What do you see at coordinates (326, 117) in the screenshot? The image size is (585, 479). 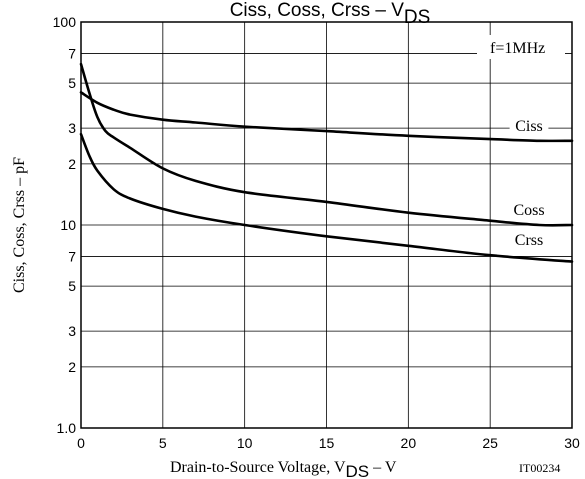 I see `series-line-ciss` at bounding box center [326, 117].